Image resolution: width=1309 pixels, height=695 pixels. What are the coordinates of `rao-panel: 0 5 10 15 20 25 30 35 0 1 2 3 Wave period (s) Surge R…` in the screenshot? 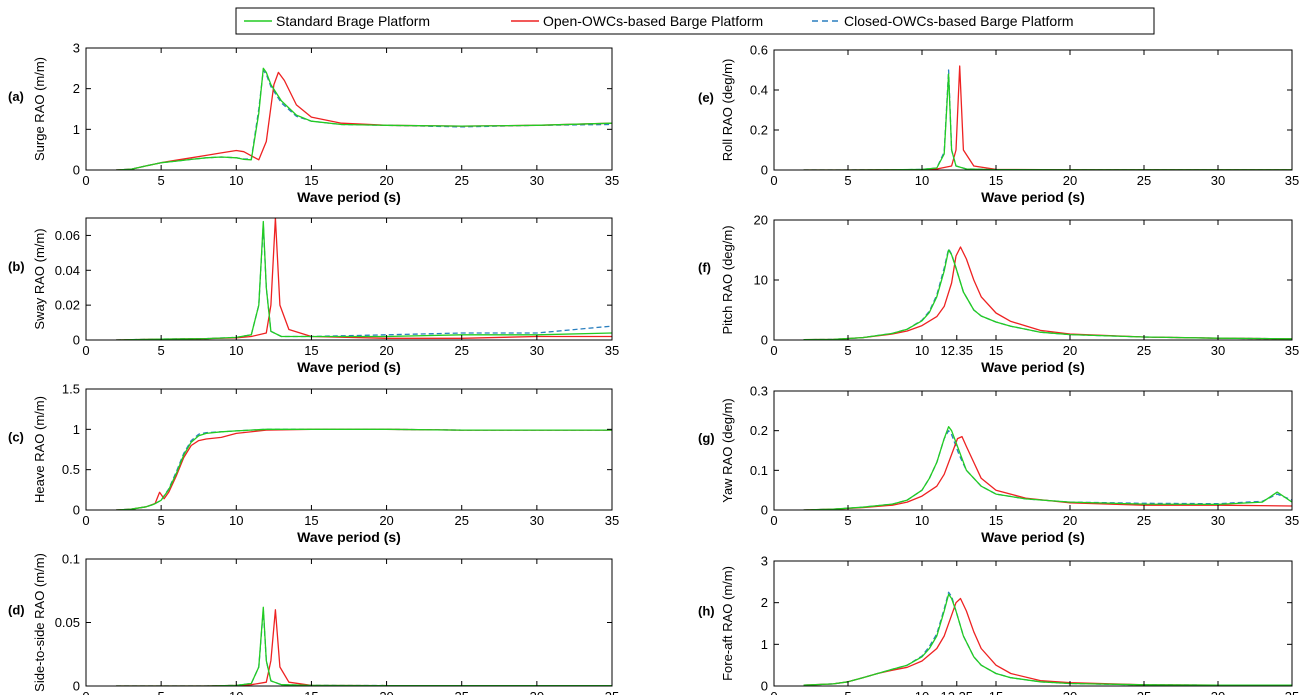 It's located at (313, 123).